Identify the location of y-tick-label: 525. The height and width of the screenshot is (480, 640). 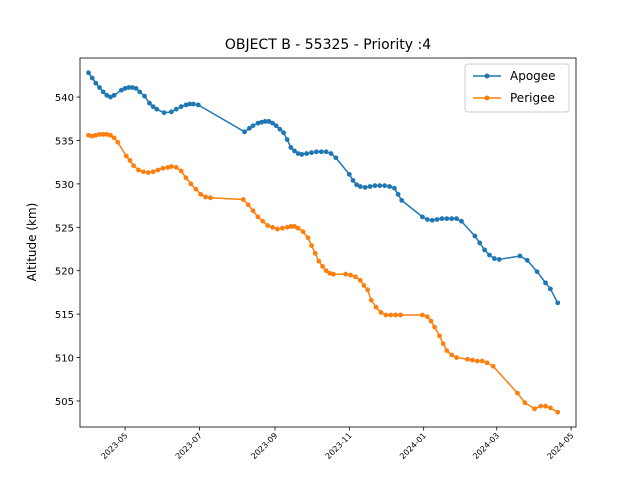
(64, 228).